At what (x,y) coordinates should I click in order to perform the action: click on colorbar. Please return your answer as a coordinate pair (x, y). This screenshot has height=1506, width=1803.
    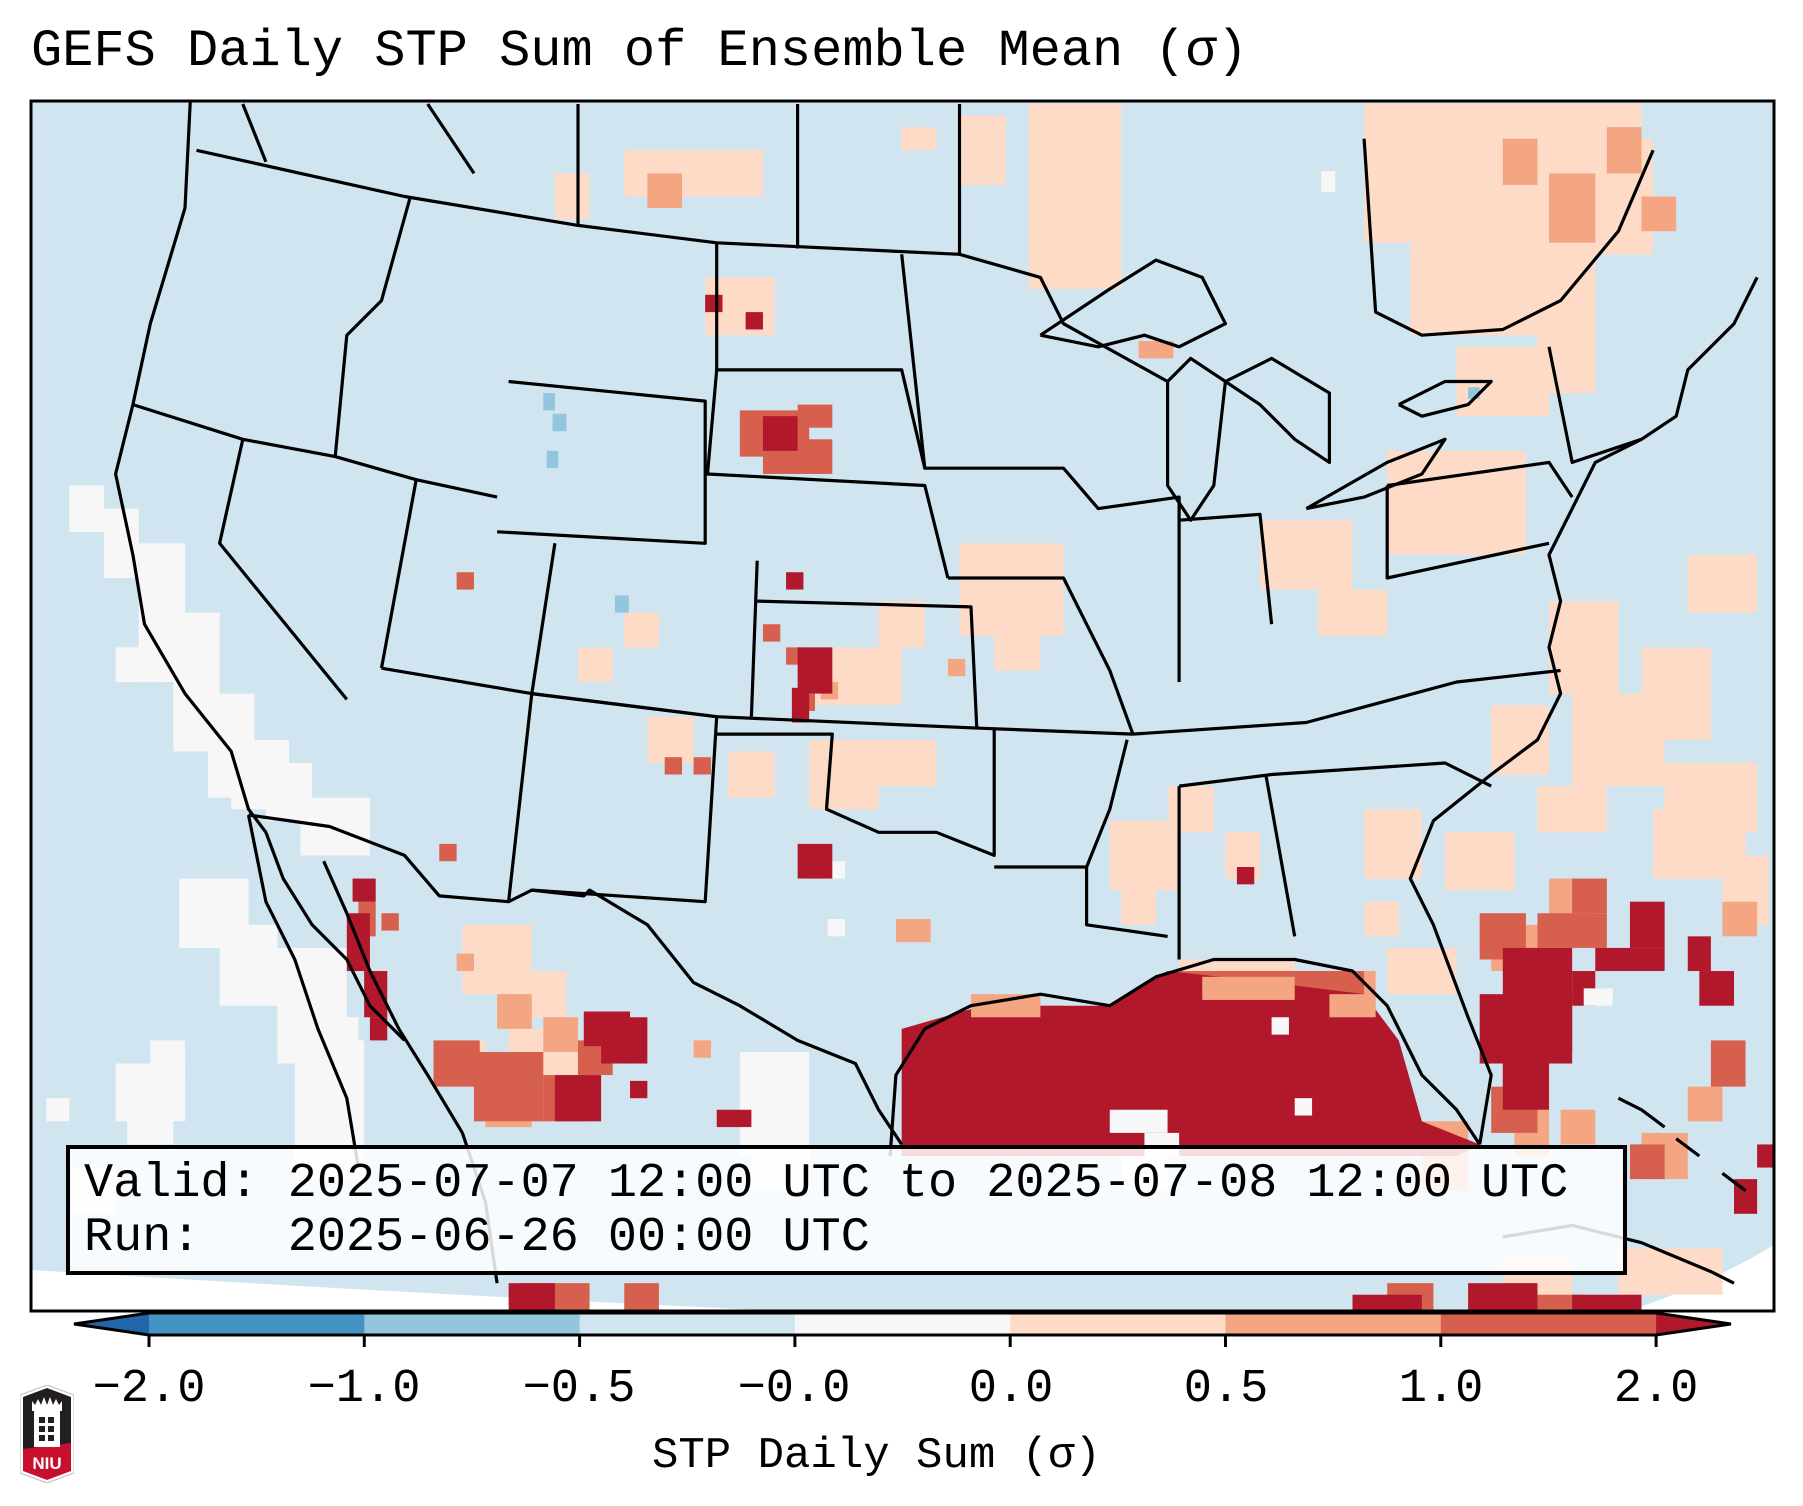
    Looking at the image, I should click on (902, 1329).